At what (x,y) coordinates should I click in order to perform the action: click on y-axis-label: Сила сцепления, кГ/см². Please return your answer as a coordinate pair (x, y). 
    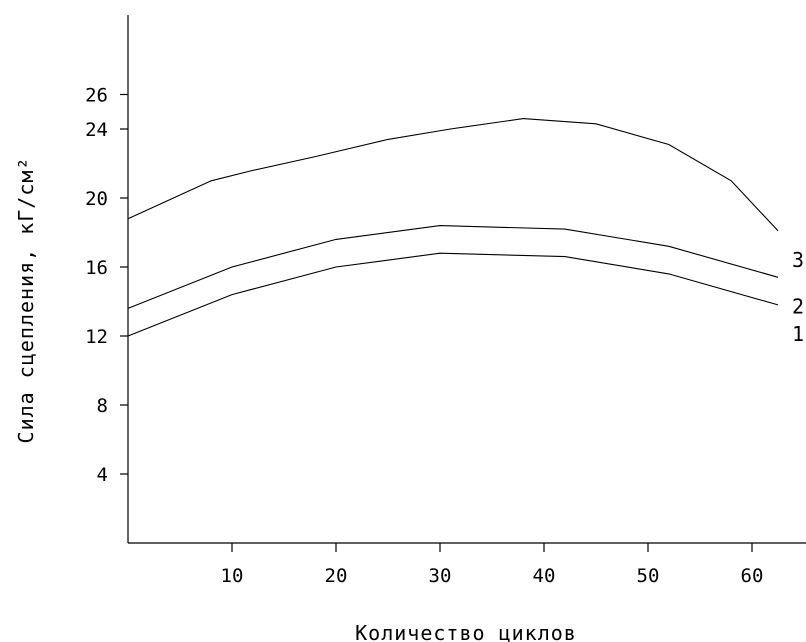
    Looking at the image, I should click on (26, 300).